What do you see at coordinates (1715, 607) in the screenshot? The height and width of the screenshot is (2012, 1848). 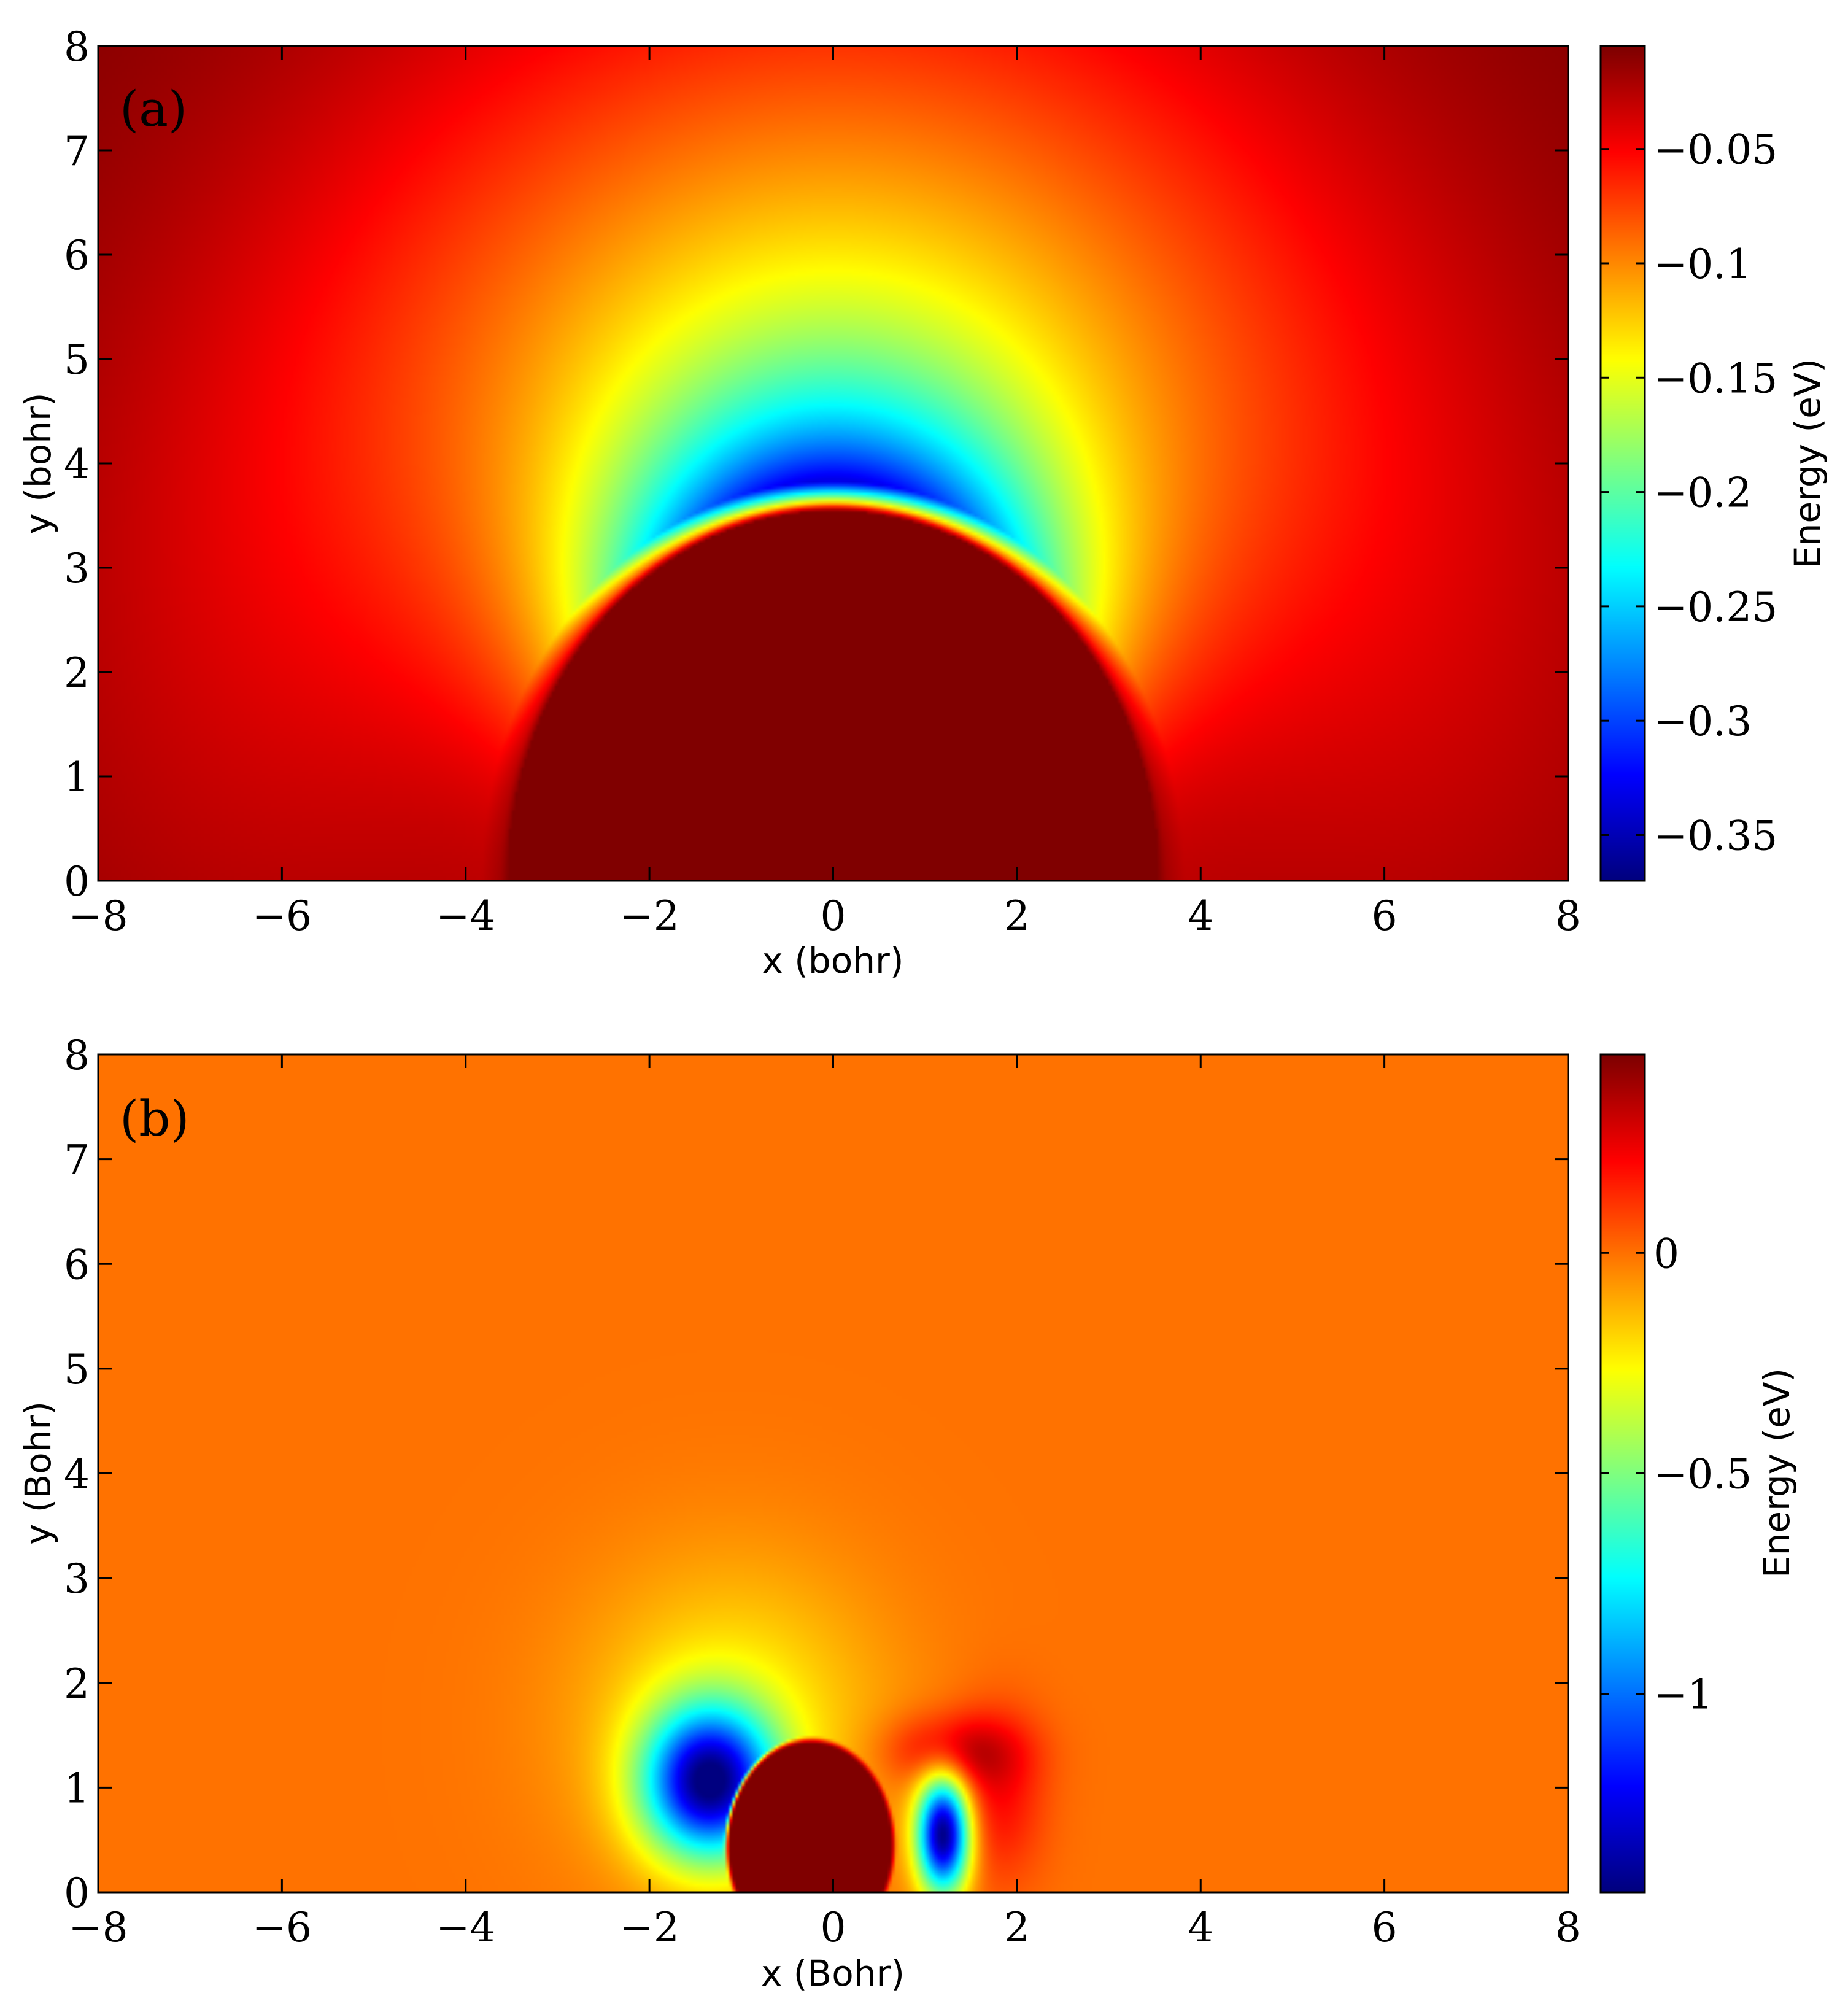 I see `panel-a-colorbar-tick-label: −0.25` at bounding box center [1715, 607].